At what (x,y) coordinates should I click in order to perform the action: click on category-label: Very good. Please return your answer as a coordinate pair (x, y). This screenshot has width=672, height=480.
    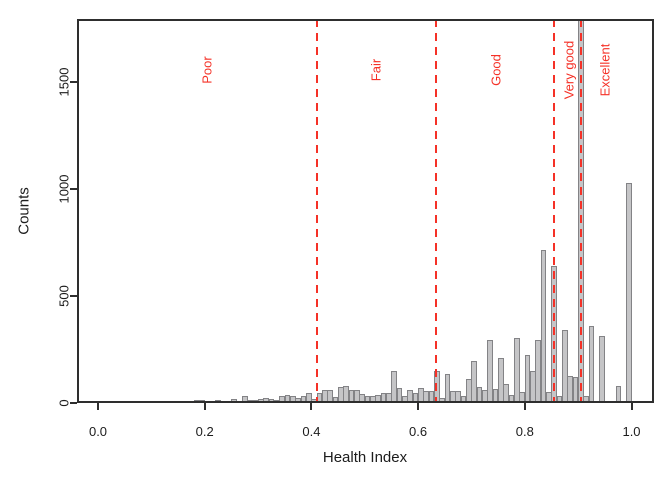
    Looking at the image, I should click on (569, 70).